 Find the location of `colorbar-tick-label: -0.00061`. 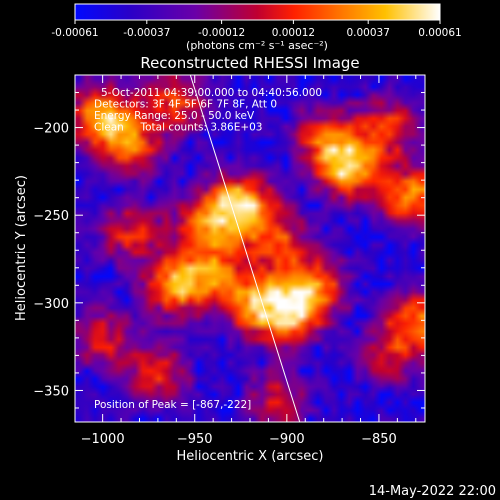

colorbar-tick-label: -0.00061 is located at coordinates (74, 33).